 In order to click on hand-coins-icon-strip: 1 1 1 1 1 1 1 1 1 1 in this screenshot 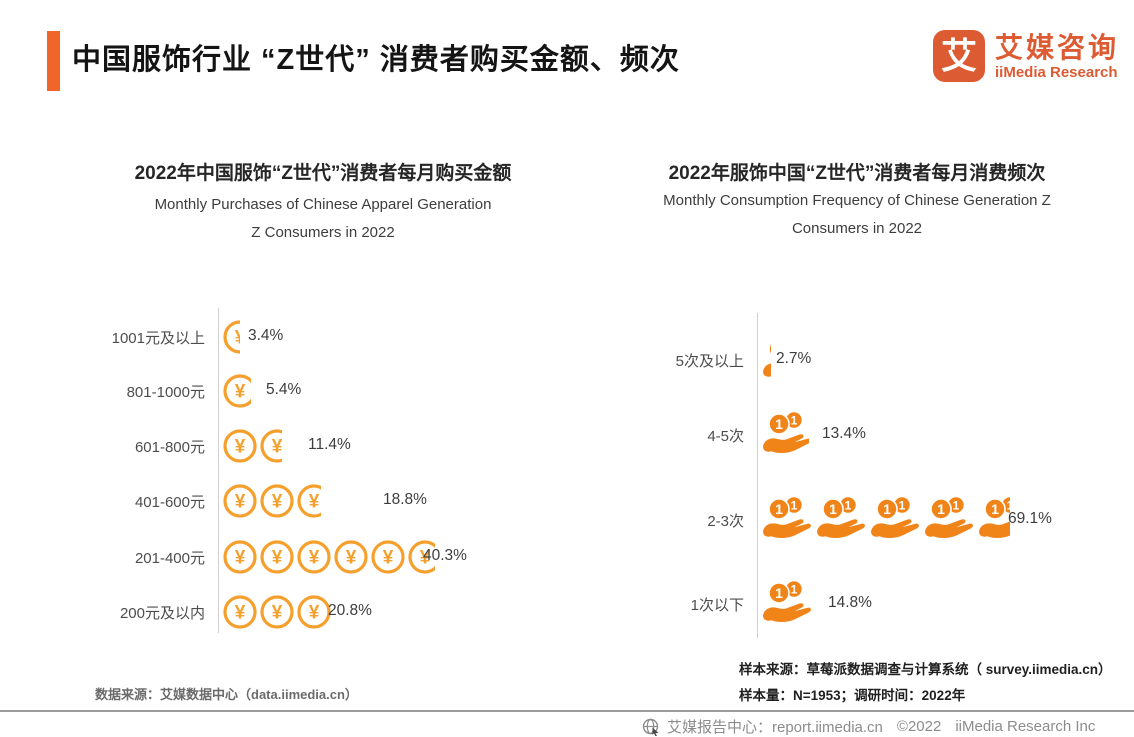, I will do `click(885, 518)`.